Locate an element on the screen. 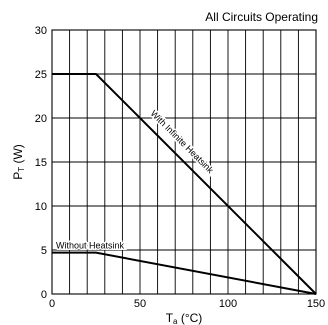  y-tick-label: 15 is located at coordinates (41, 163).